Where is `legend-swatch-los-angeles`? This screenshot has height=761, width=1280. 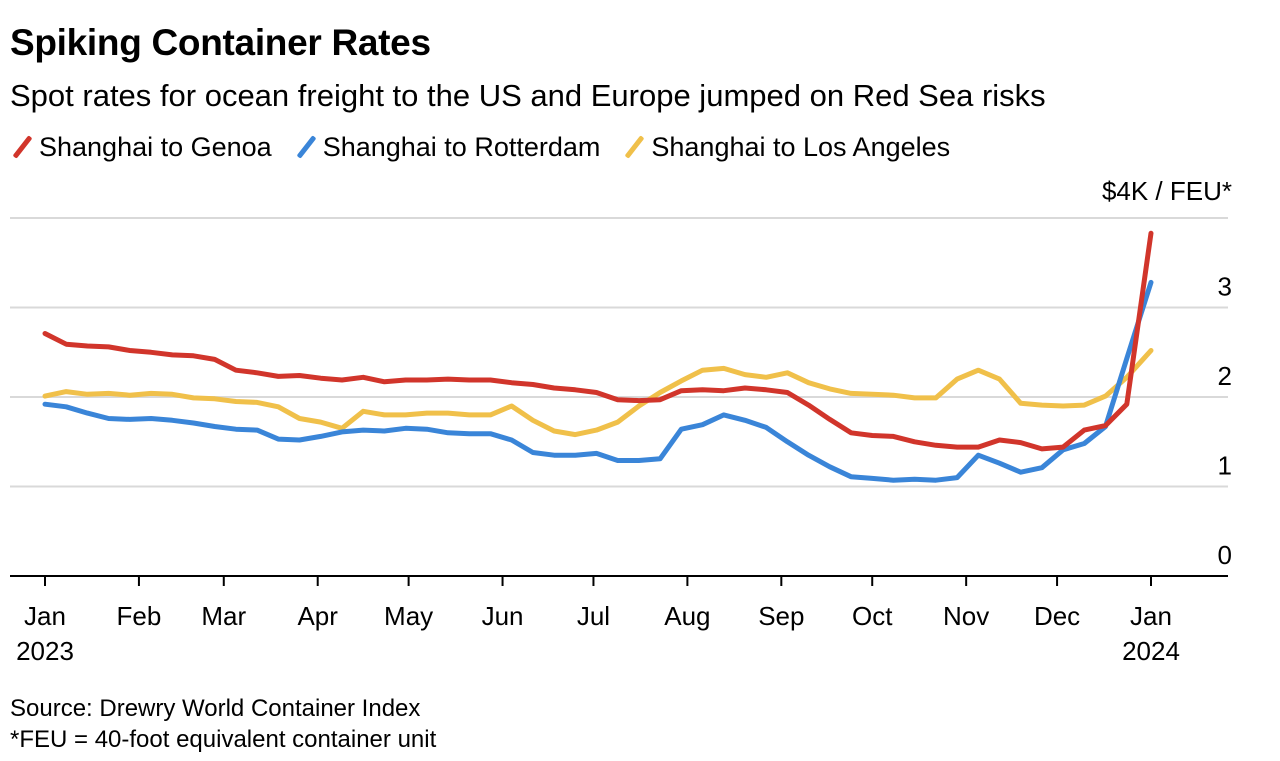 legend-swatch-los-angeles is located at coordinates (634, 147).